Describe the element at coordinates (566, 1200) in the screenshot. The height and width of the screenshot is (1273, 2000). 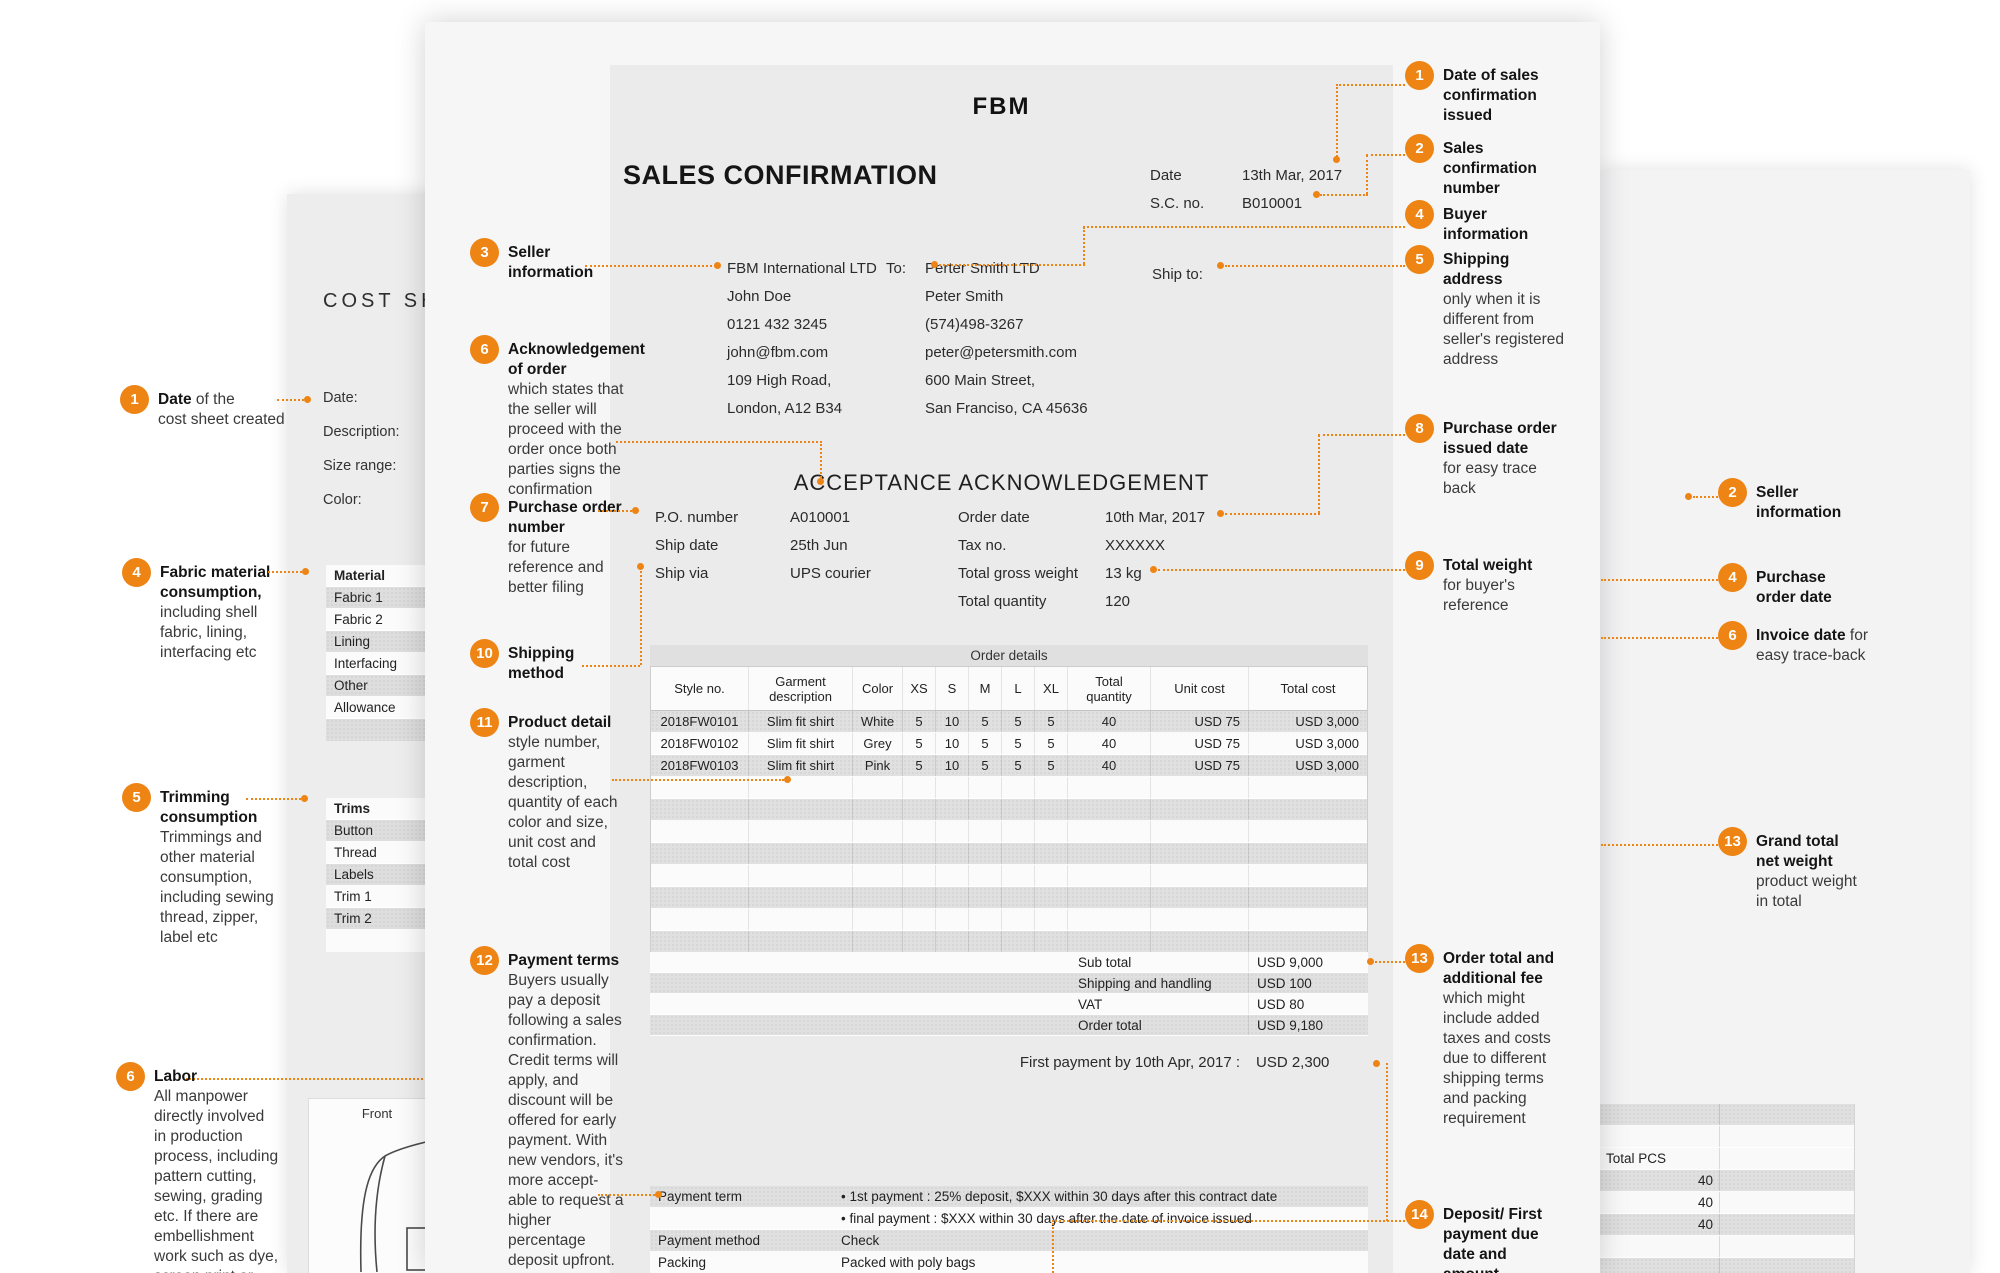
I see `annotation-line: able to request a` at that location.